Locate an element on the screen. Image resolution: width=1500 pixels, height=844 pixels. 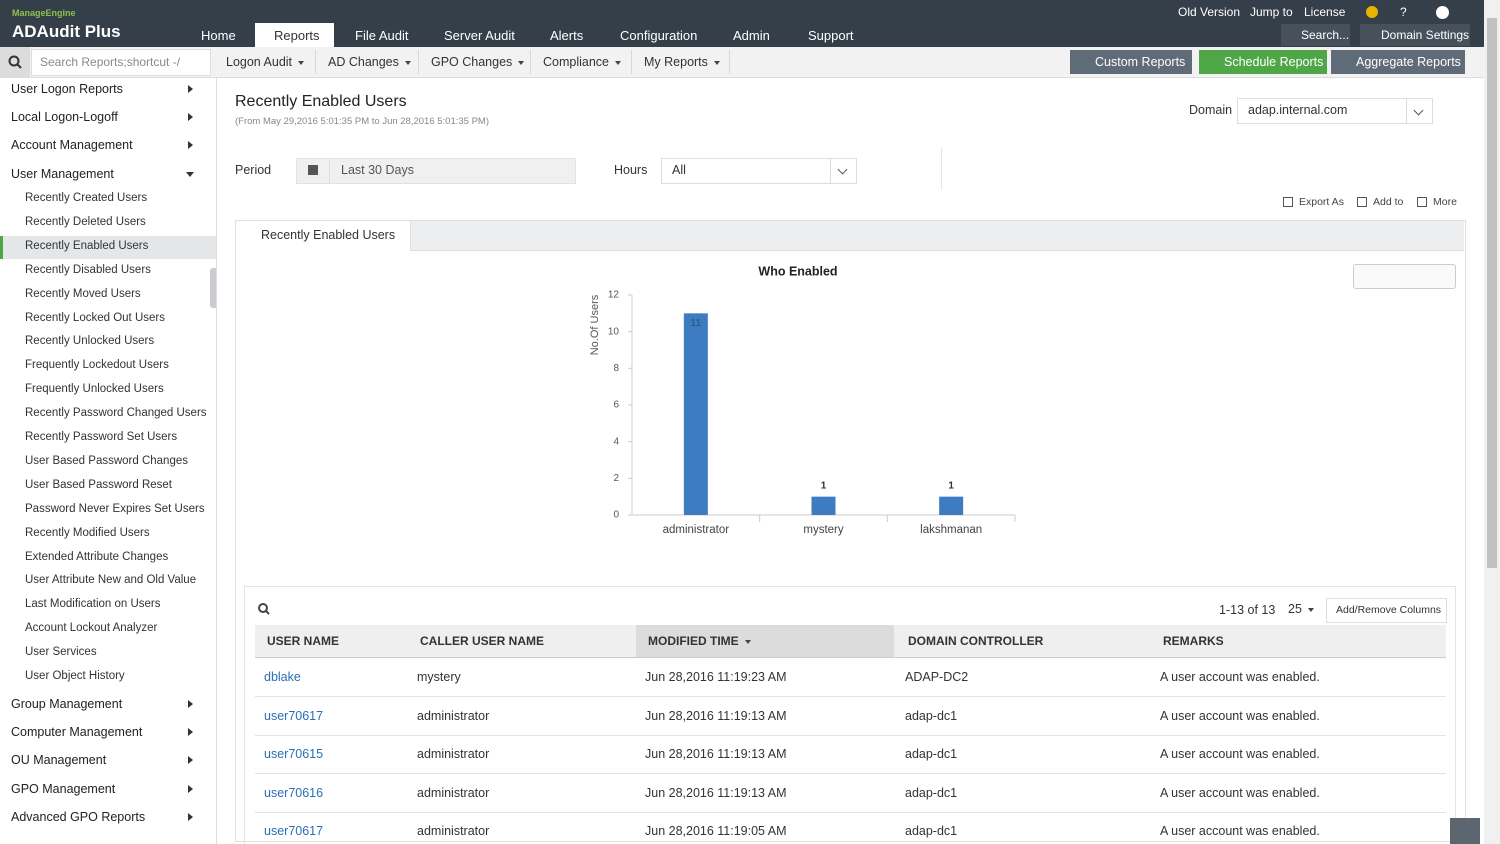
action-link: Export As is located at coordinates (1321, 202).